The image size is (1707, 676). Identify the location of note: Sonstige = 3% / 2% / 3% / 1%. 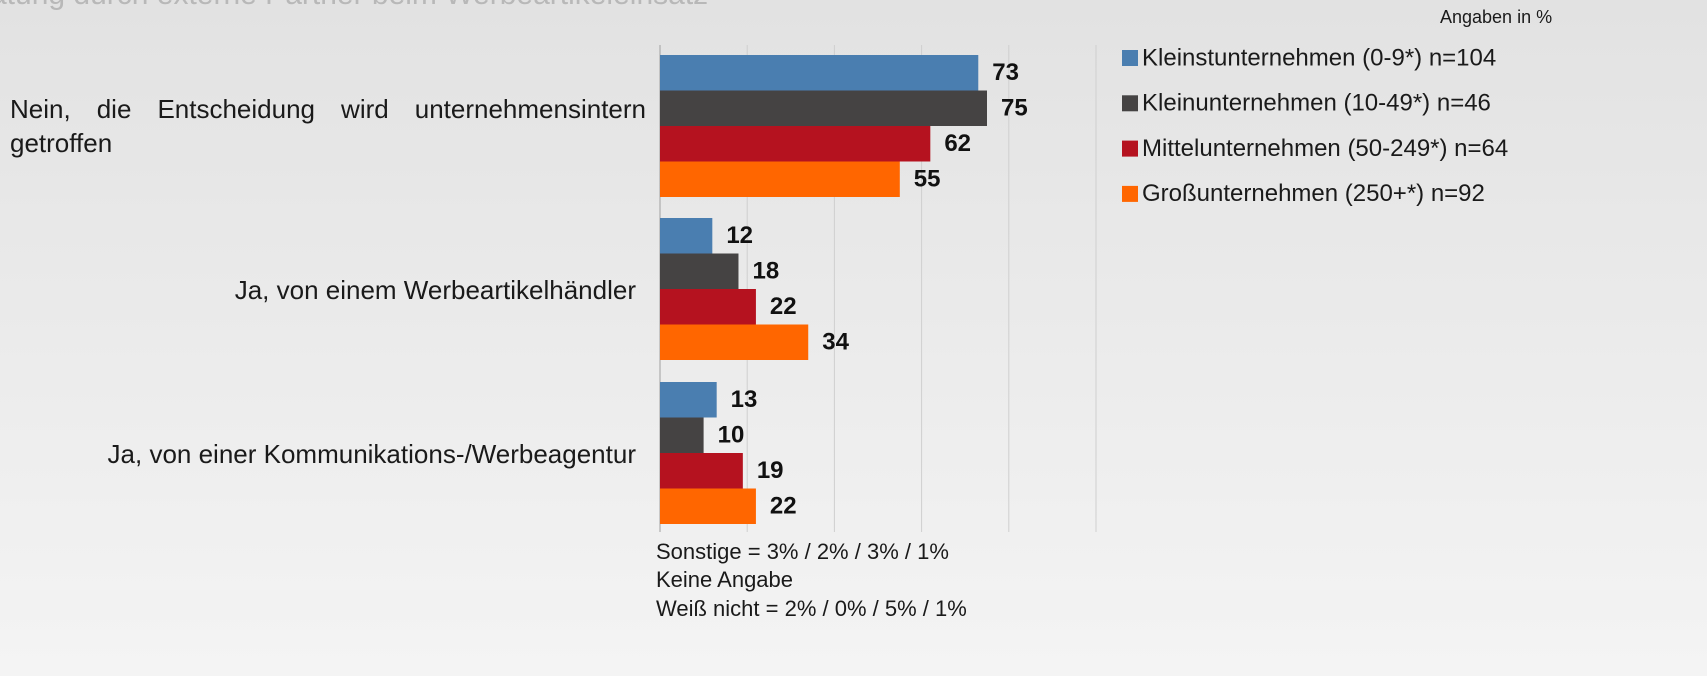
(802, 551).